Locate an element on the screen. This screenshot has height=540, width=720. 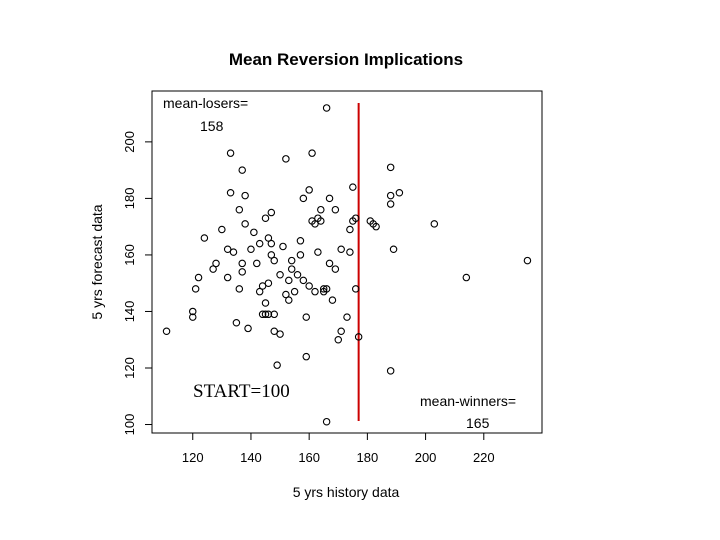
x-tick-label: 120 is located at coordinates (193, 457).